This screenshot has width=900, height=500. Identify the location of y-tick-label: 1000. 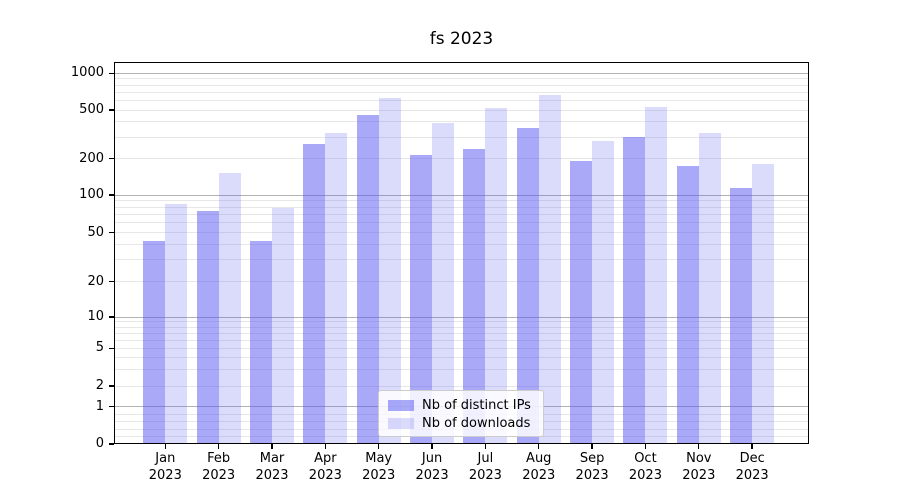
(87, 73).